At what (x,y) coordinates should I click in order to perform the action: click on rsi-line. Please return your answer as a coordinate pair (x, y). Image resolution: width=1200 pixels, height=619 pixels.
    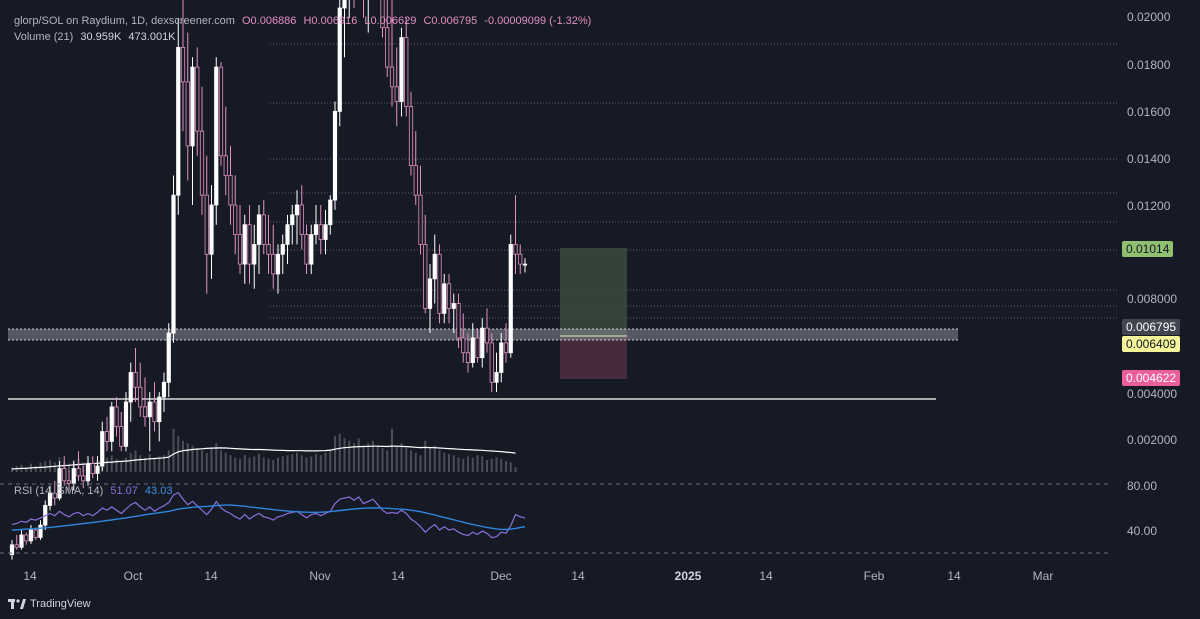
    Looking at the image, I should click on (268, 515).